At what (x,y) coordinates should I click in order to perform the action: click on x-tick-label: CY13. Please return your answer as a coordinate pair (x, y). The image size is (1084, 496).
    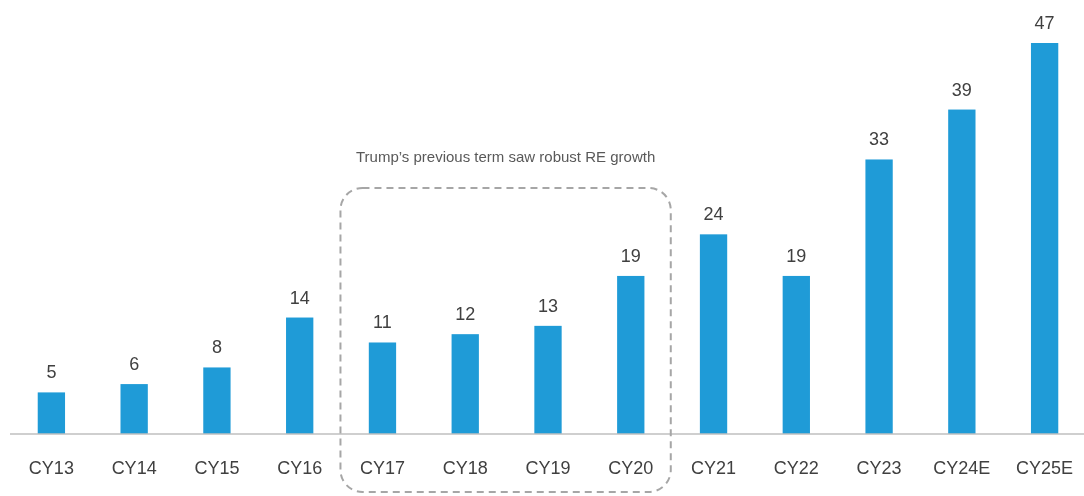
    Looking at the image, I should click on (51, 468).